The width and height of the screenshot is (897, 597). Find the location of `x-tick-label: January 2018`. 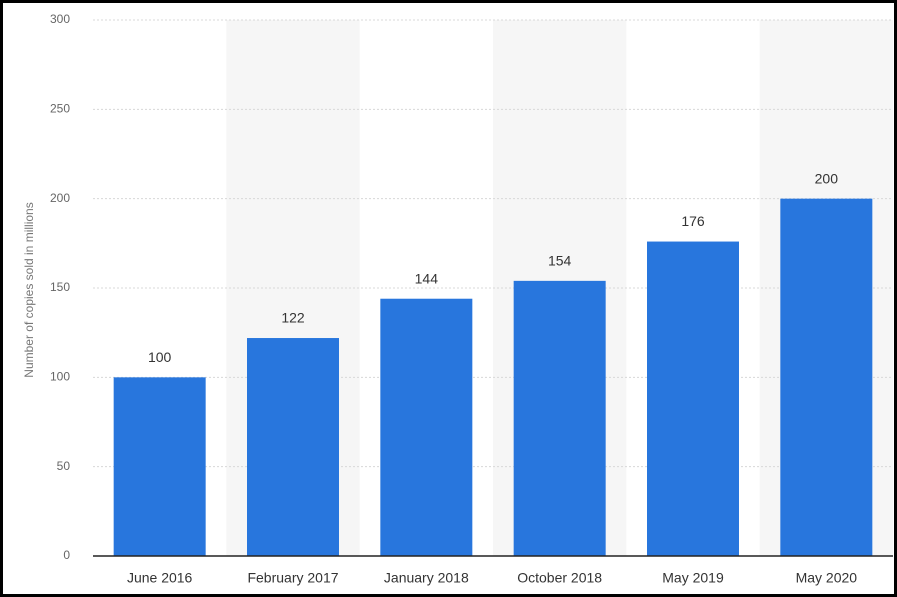

x-tick-label: January 2018 is located at coordinates (426, 578).